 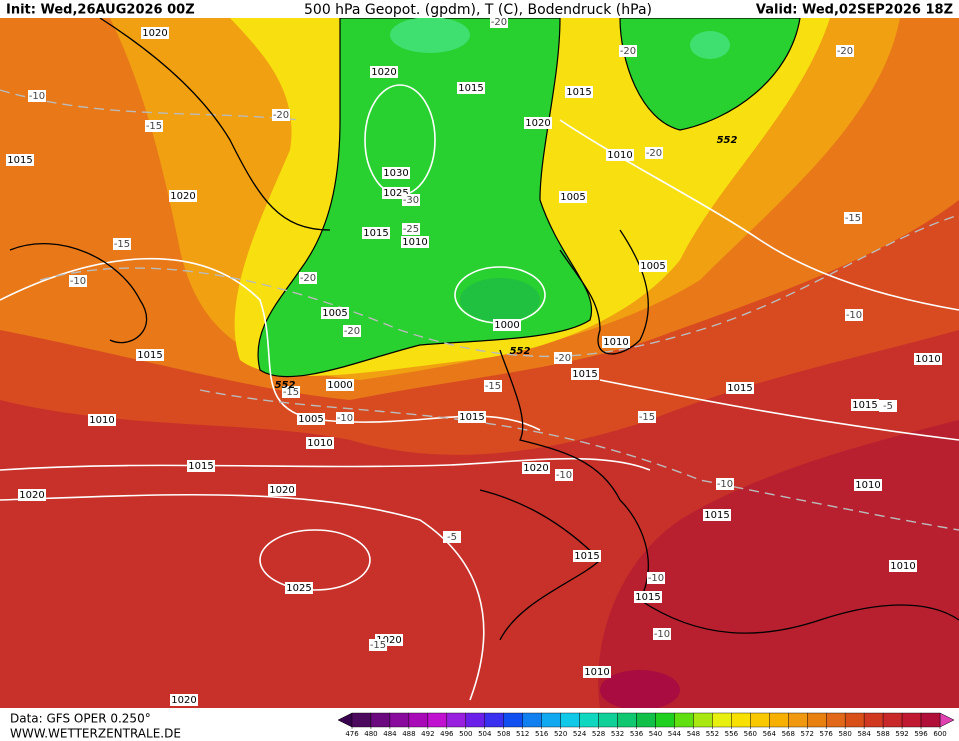 I want to click on colorbar-tick-label: 584, so click(x=864, y=734).